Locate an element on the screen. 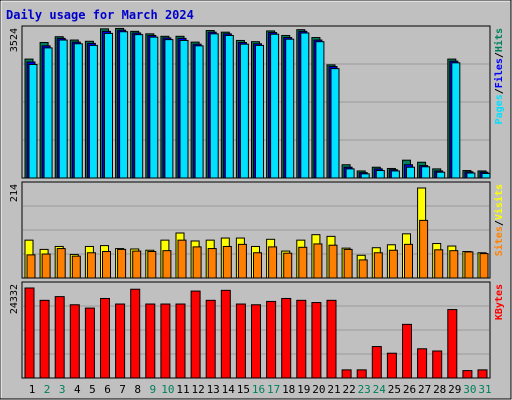  x-tick-label-day-29: 29 is located at coordinates (454, 389).